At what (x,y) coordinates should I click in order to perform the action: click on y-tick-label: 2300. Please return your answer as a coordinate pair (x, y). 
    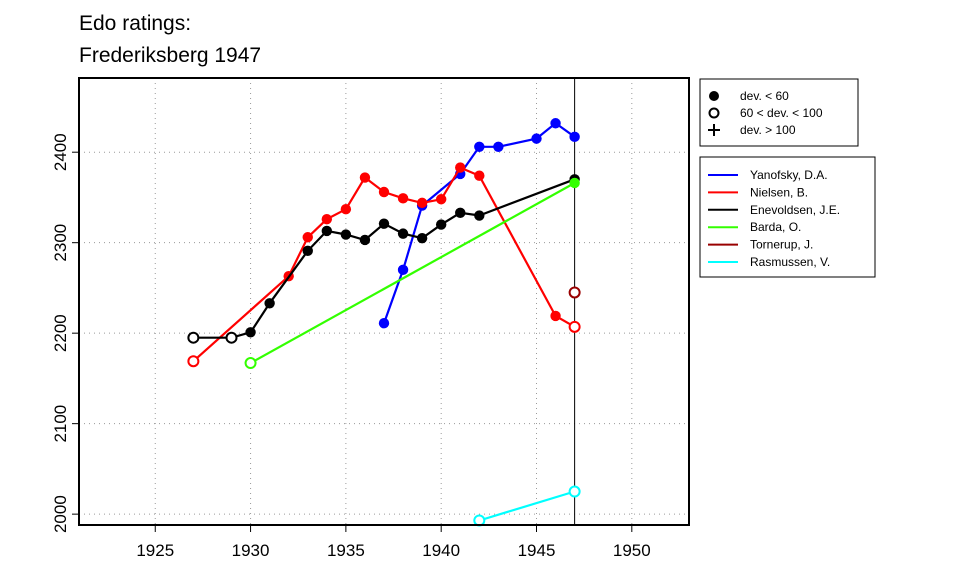
    Looking at the image, I should click on (60, 243).